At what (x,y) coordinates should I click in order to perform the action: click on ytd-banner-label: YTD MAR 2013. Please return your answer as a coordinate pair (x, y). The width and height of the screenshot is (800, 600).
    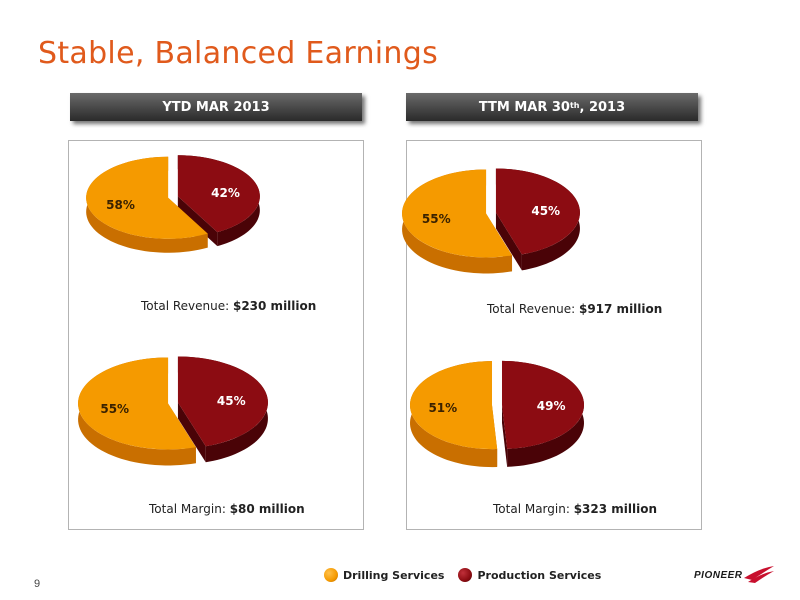
    Looking at the image, I should click on (216, 107).